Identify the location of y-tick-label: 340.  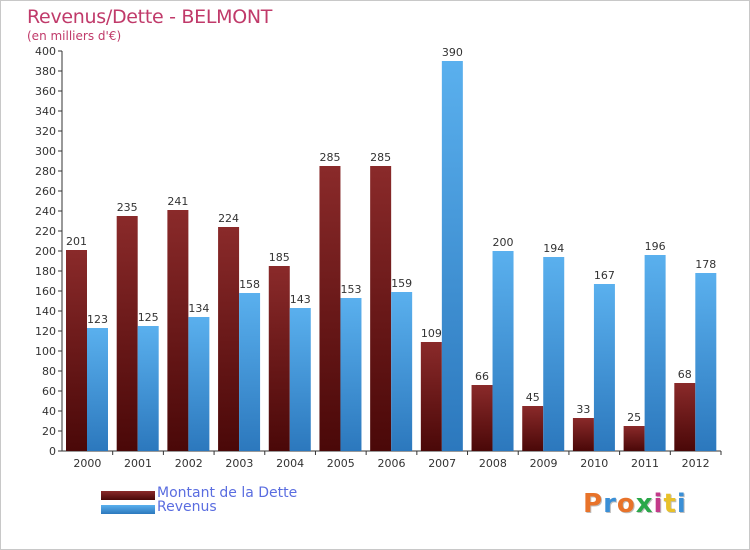
(45, 111).